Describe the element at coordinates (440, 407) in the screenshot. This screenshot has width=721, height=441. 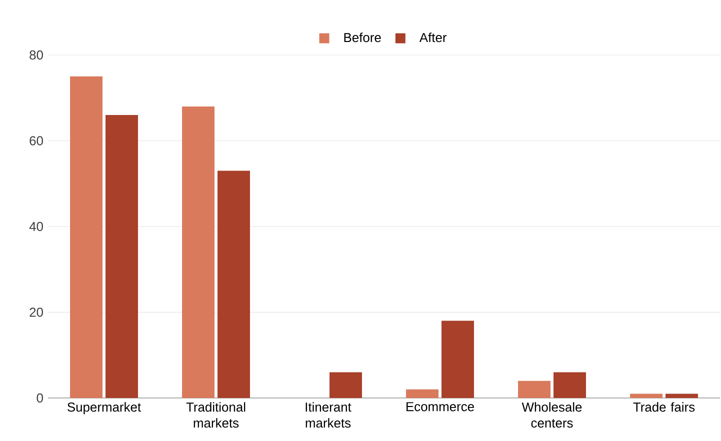
I see `x-tick-label: Ecommerce` at that location.